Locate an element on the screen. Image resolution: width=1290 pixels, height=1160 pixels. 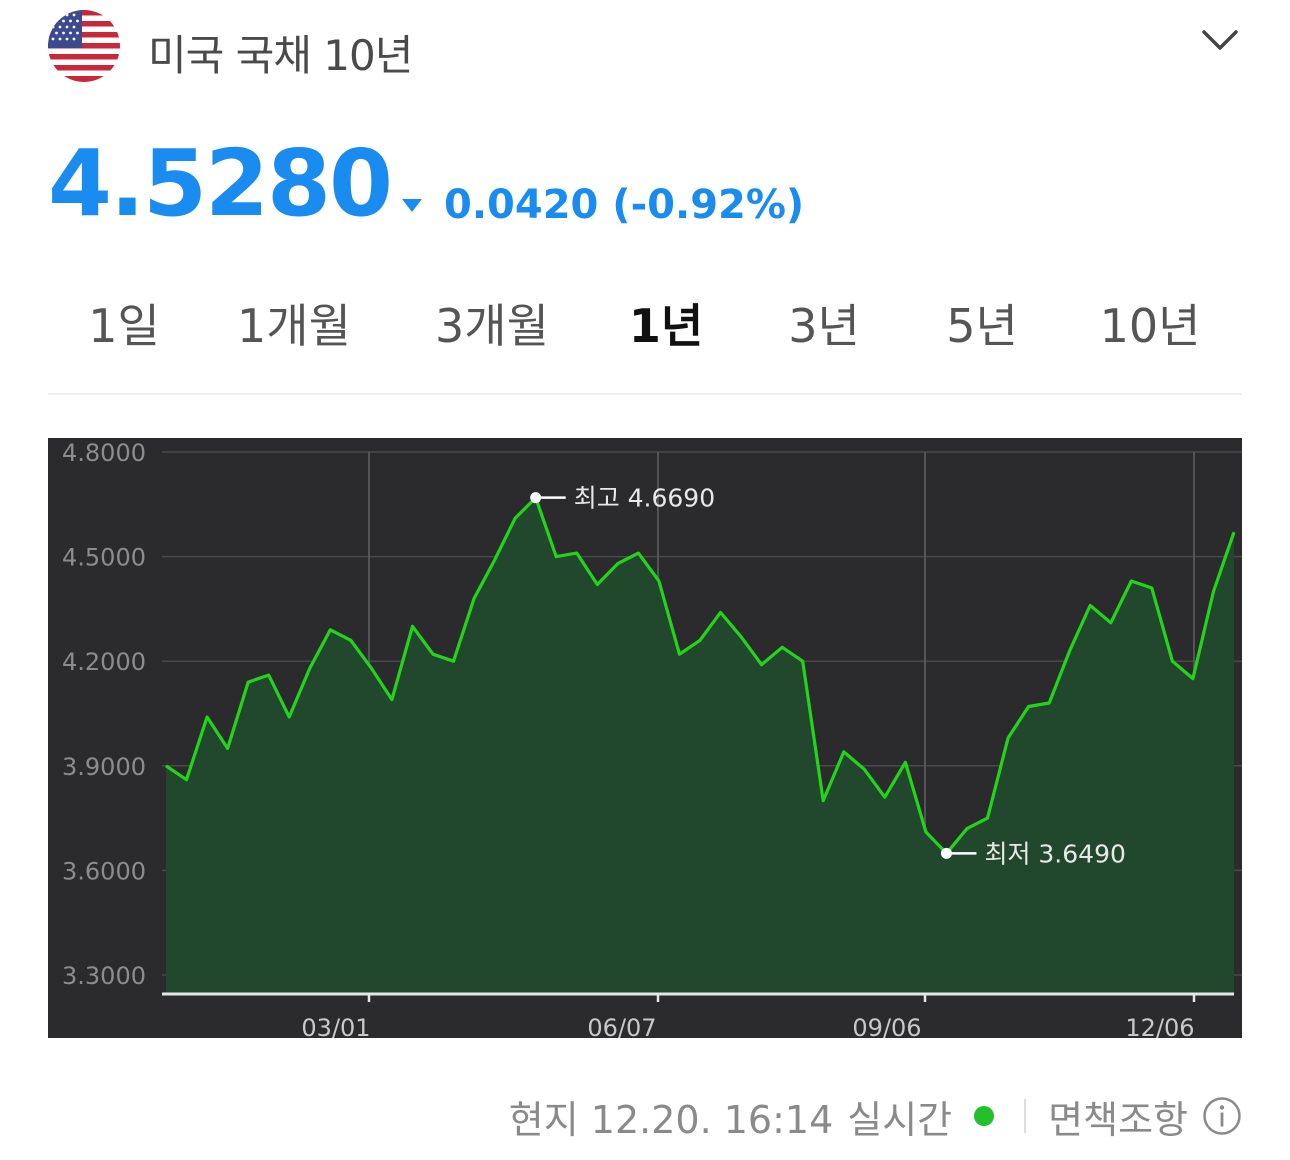
chevron-down-icon is located at coordinates (1220, 40).